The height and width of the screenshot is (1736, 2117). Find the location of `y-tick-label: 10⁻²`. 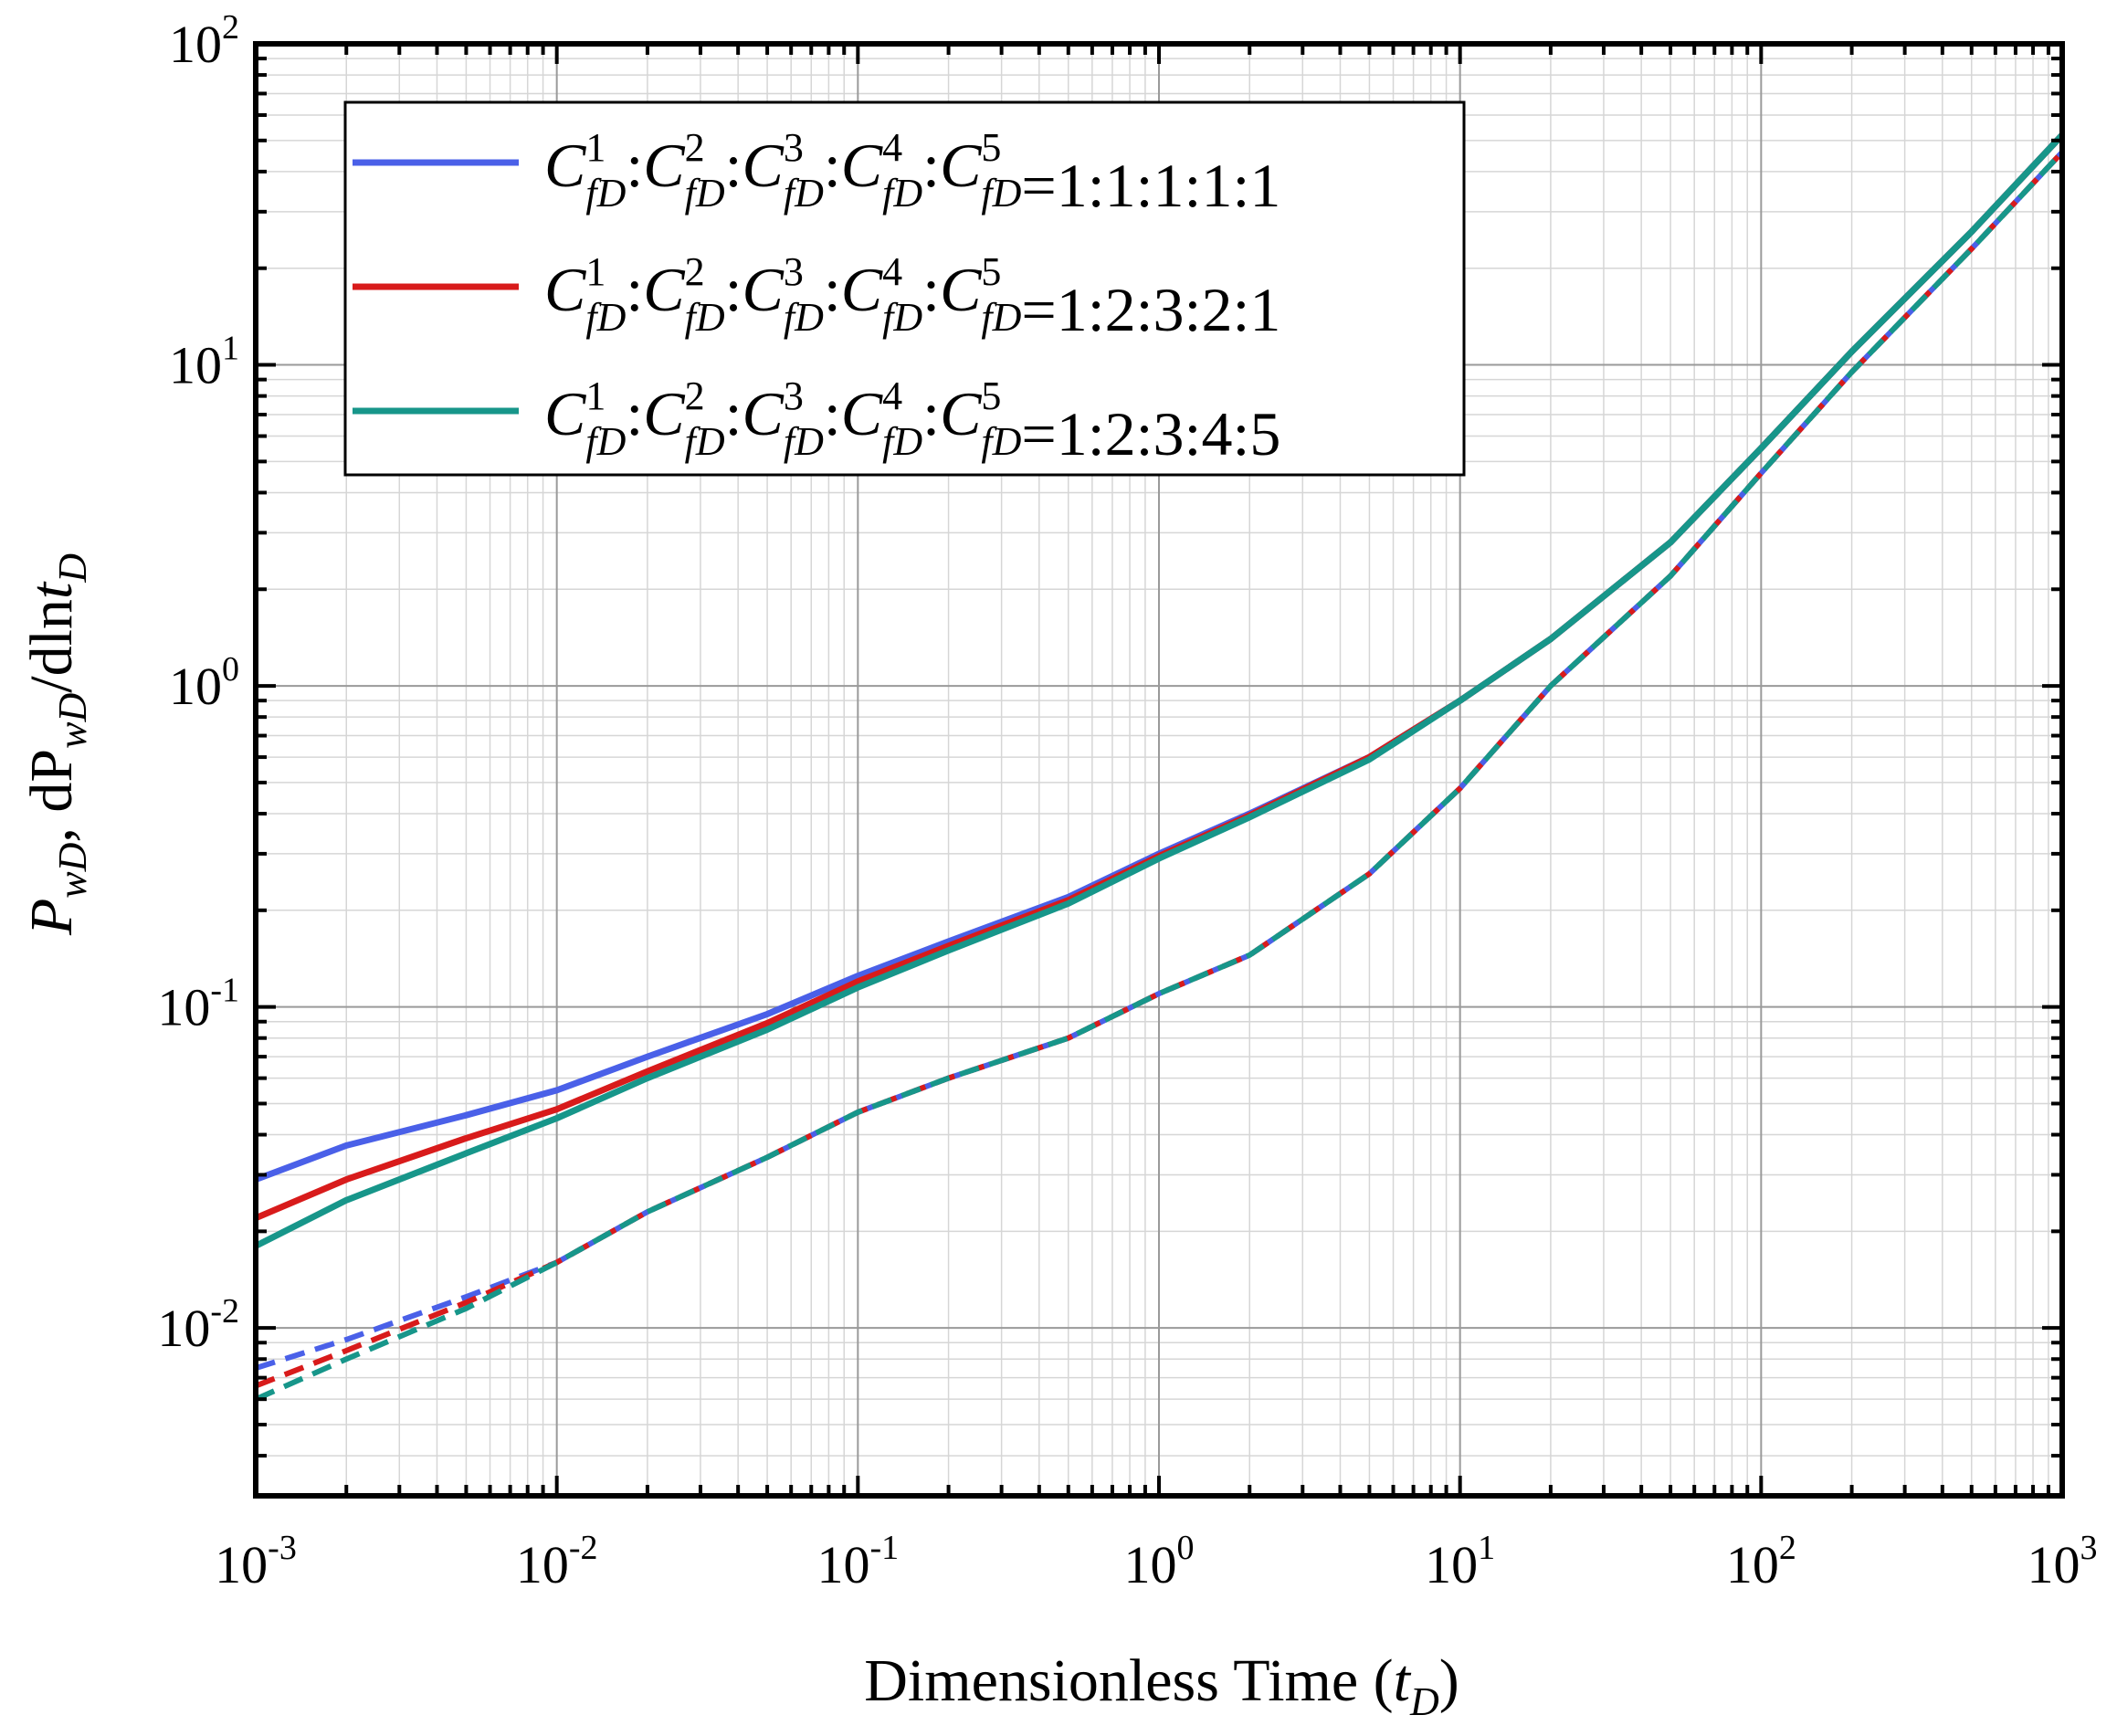

y-tick-label: 10⁻² is located at coordinates (198, 1325).